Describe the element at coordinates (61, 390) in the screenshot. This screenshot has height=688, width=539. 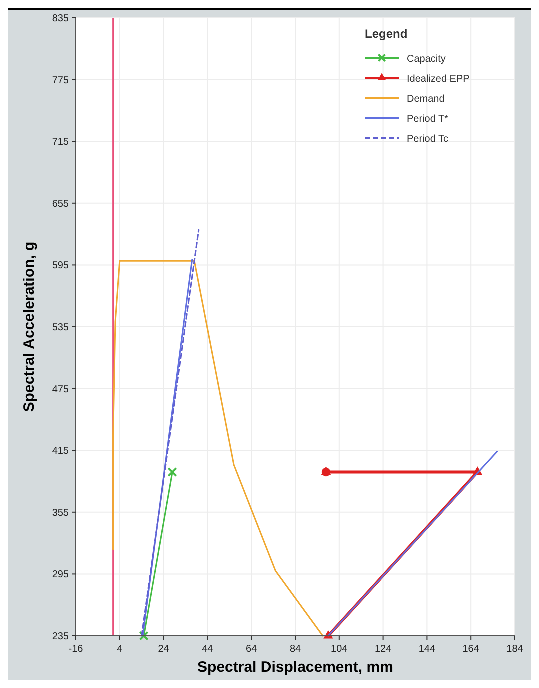
I see `y-tick-label: 475` at that location.